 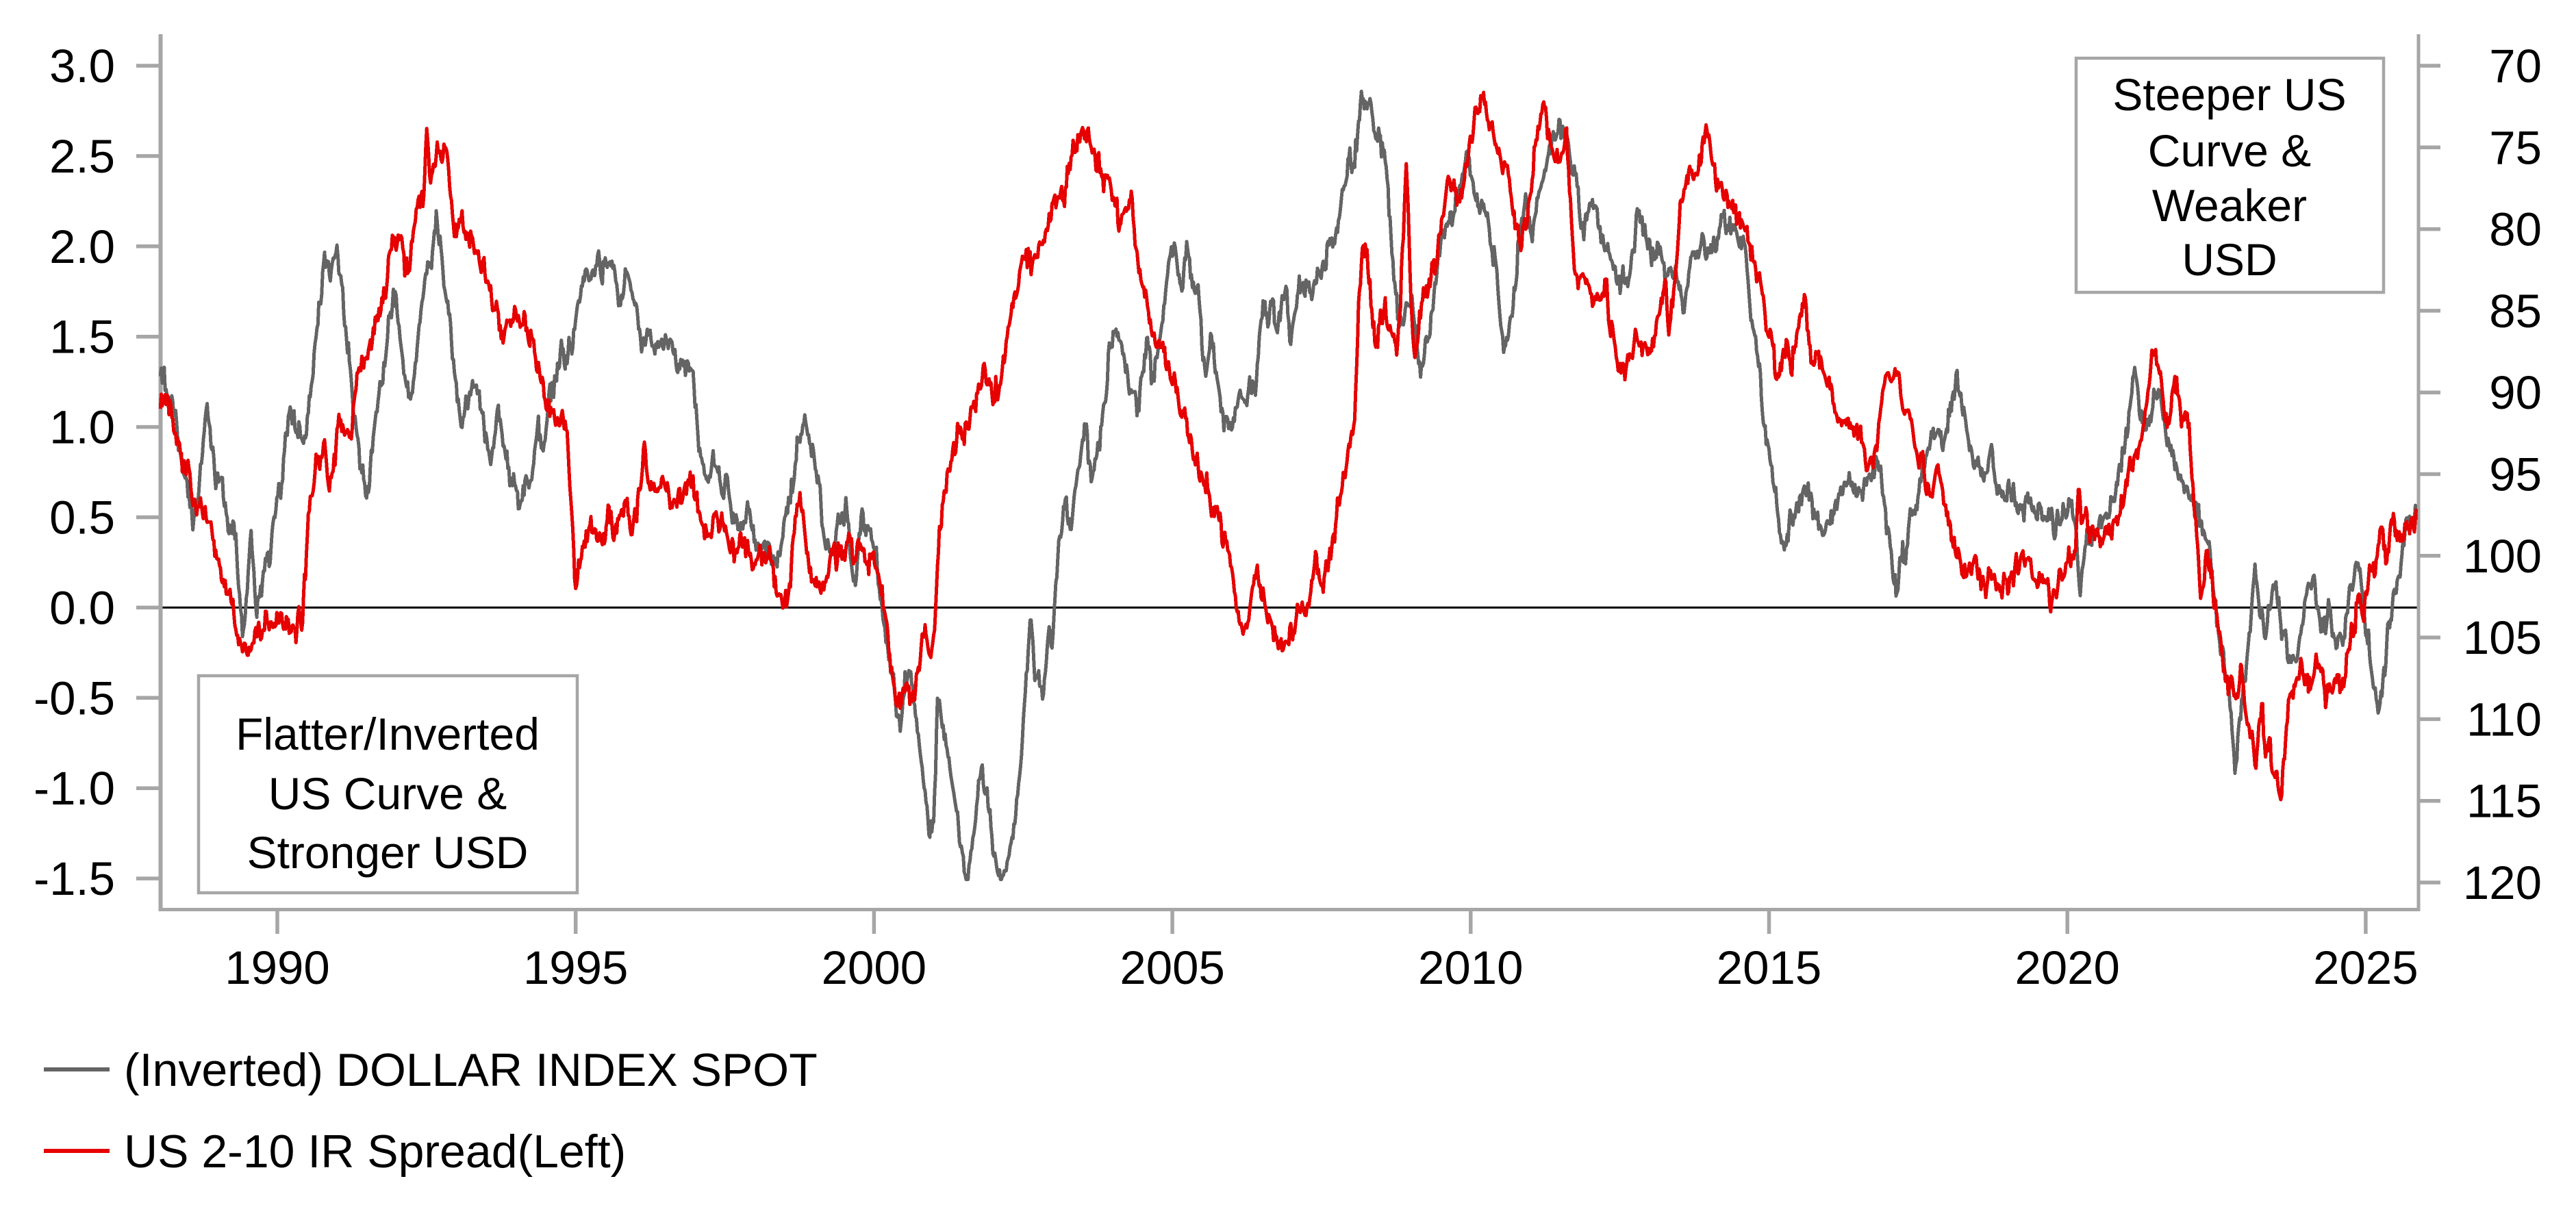 I want to click on svg-text: 2015, so click(x=1769, y=967).